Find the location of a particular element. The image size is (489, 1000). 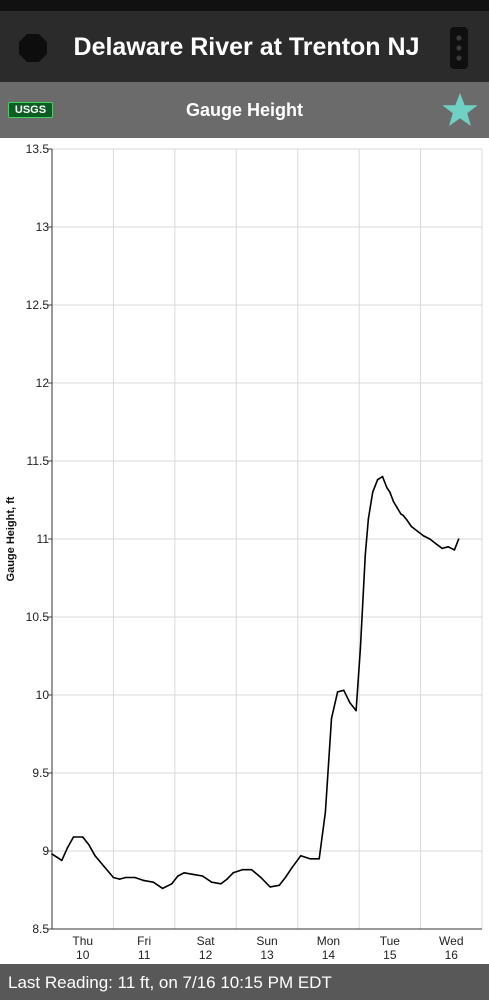

x-tick-date: 11 is located at coordinates (144, 955).